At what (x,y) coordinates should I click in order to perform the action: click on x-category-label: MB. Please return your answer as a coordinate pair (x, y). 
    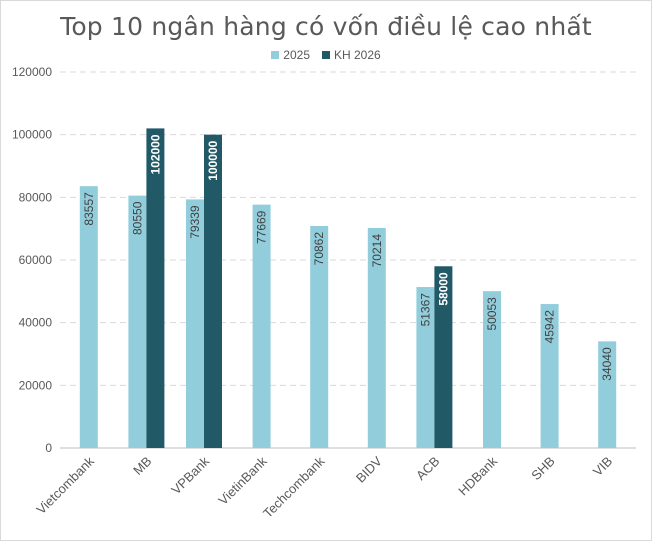
    Looking at the image, I should click on (142, 466).